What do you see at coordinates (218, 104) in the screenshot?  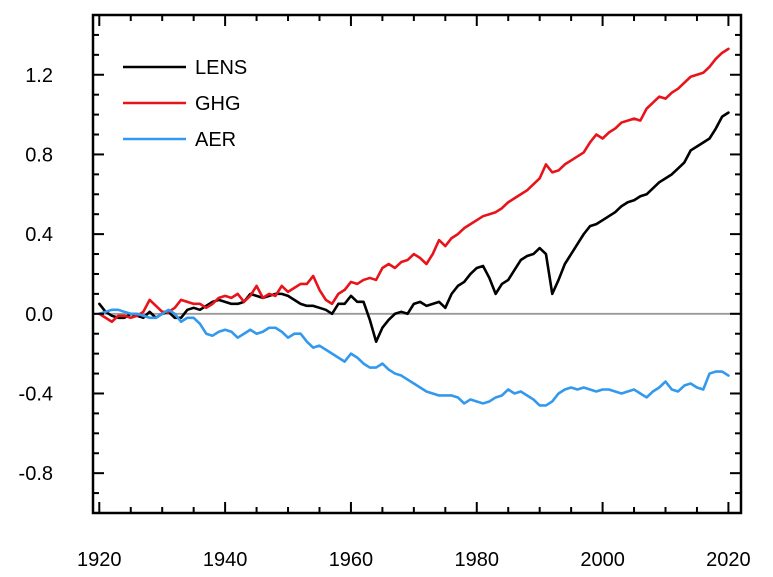 I see `legend-label-ghg: GHG` at bounding box center [218, 104].